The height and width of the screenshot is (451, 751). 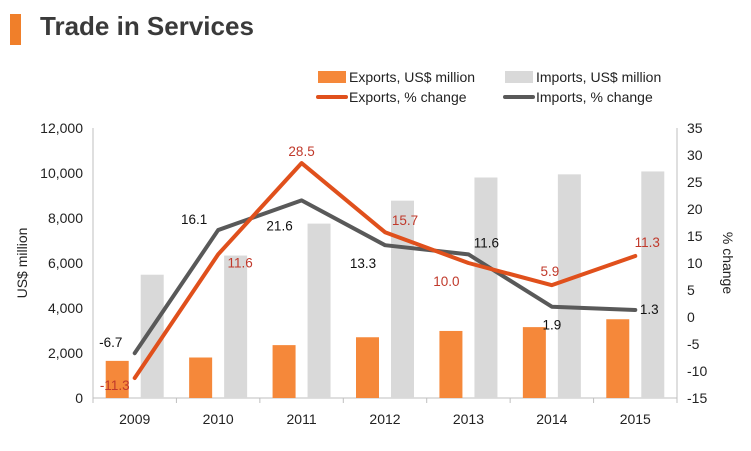 I want to click on right-tick-label: 5, so click(x=691, y=290).